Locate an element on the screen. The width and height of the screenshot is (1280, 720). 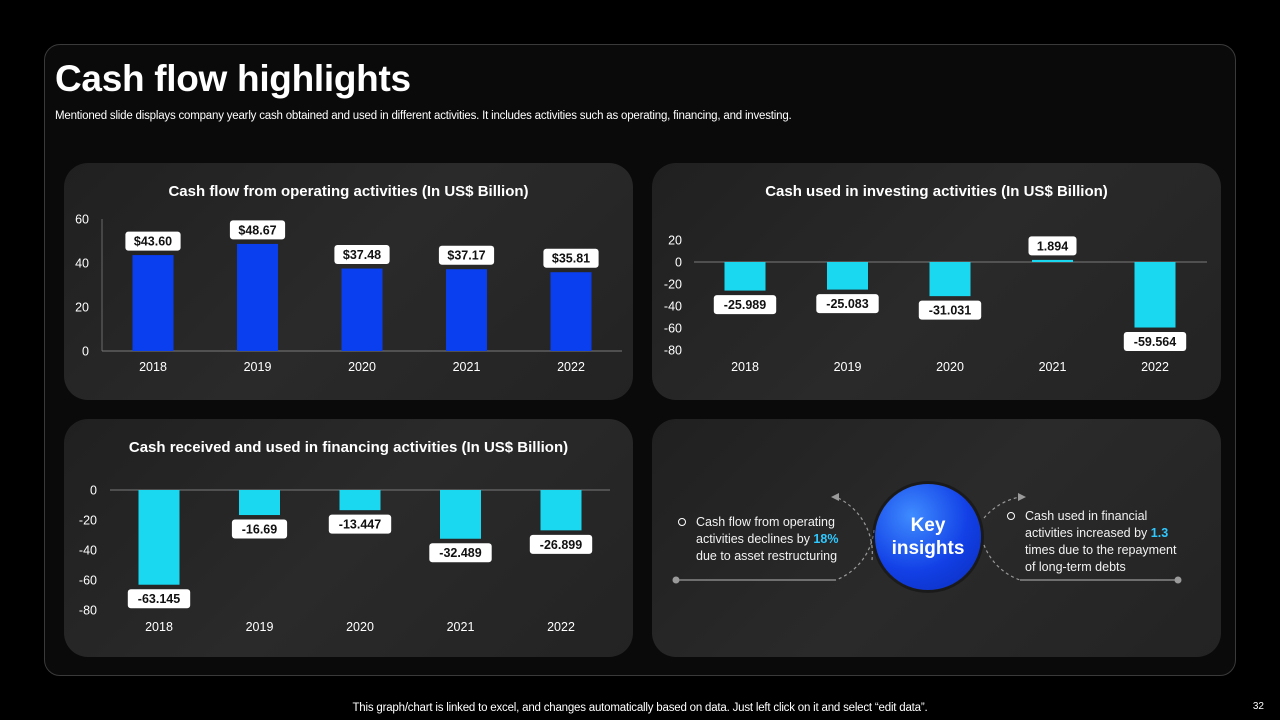
y-tick-label: -80 is located at coordinates (673, 351).